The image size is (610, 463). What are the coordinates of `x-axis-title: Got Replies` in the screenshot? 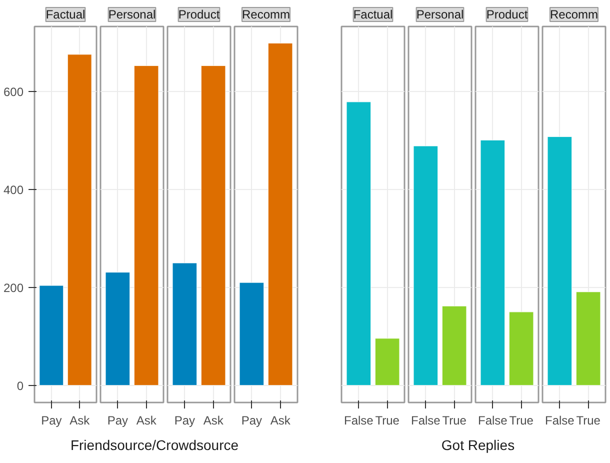 It's located at (478, 445).